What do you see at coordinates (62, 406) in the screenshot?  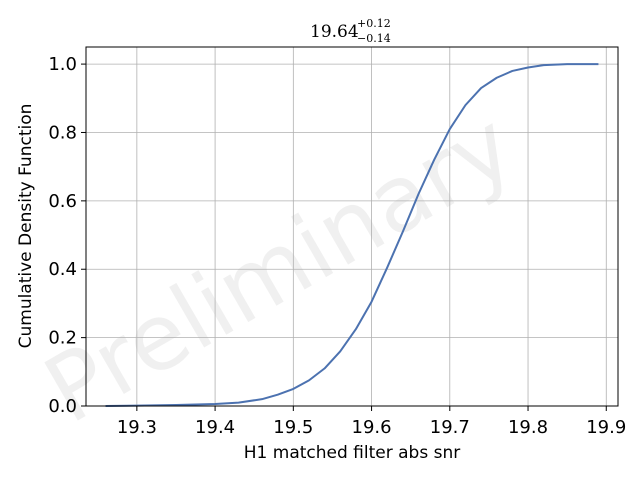 I see `y-tick-label: 0.0` at bounding box center [62, 406].